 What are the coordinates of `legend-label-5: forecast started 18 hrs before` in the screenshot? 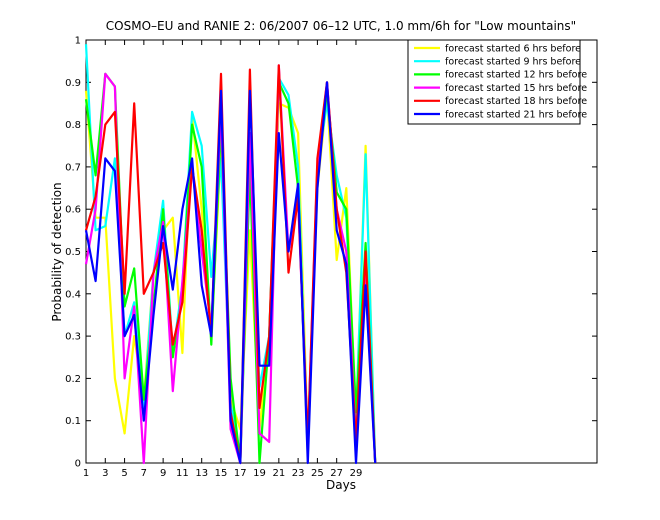 It's located at (516, 101).